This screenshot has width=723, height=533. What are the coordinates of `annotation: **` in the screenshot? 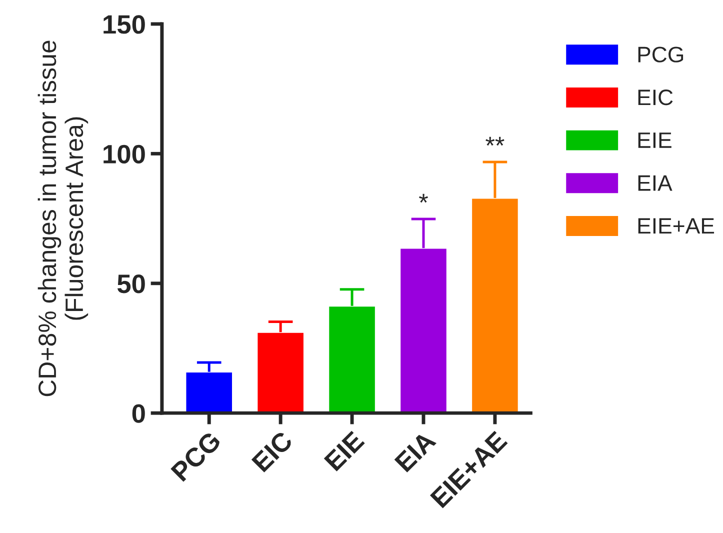 It's located at (495, 141).